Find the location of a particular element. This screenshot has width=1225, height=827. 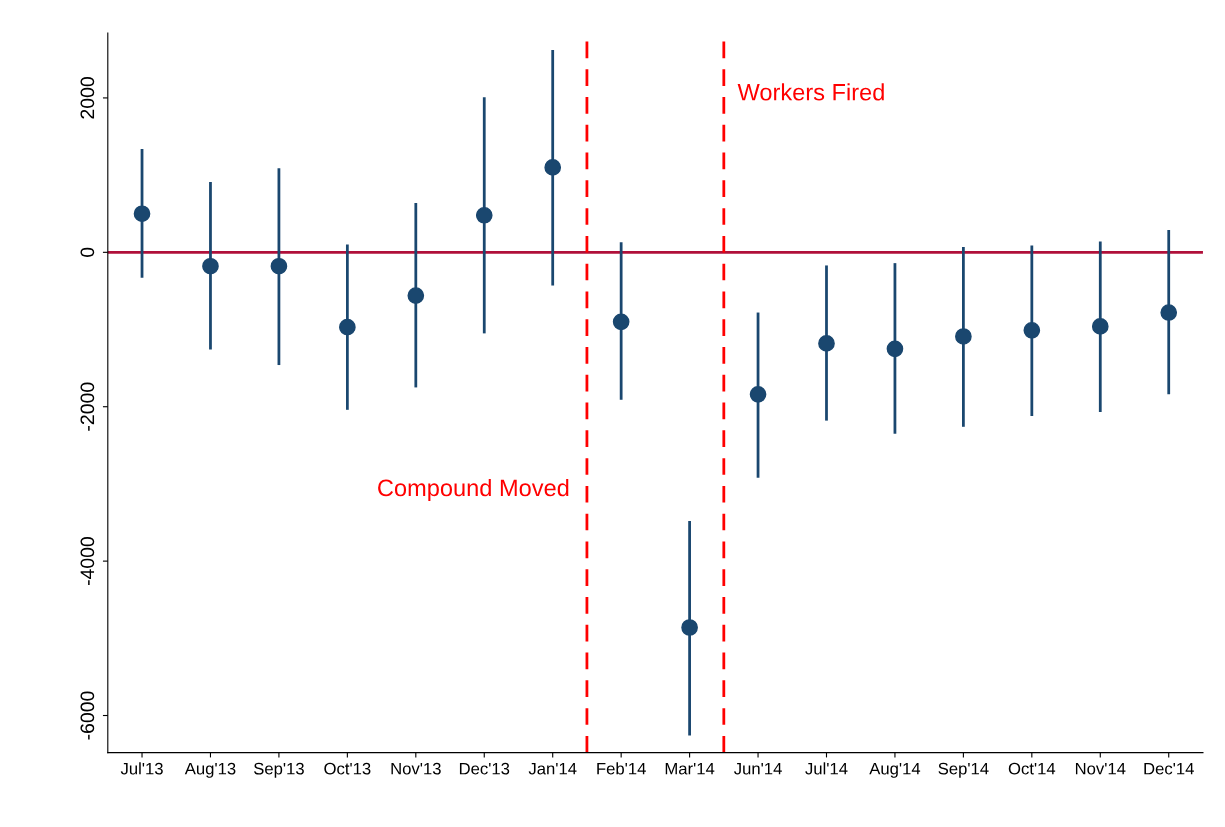

x-tick-label: Aug'13 is located at coordinates (210, 770).